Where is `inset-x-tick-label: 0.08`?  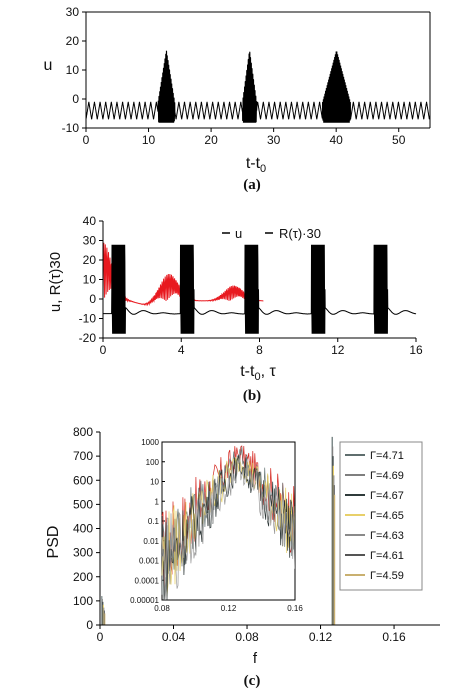 inset-x-tick-label: 0.08 is located at coordinates (162, 608).